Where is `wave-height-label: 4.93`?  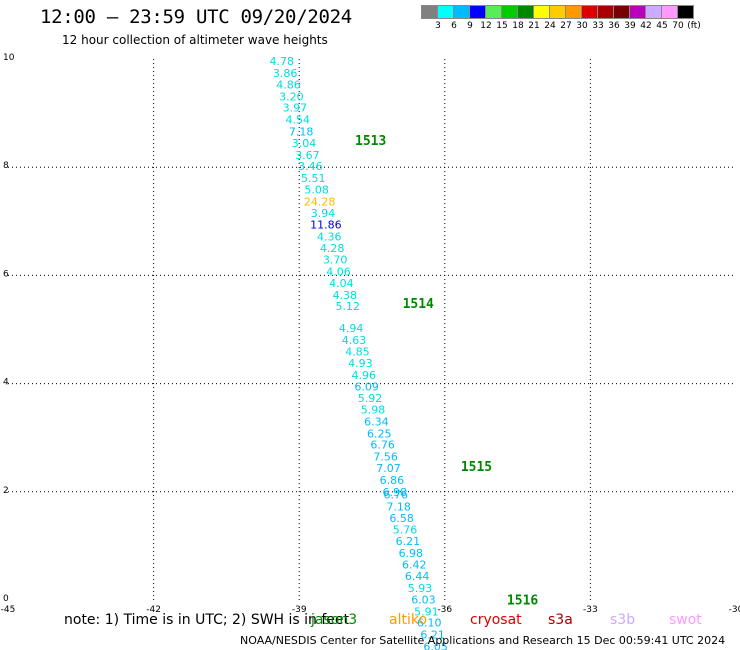
wave-height-label: 4.93 is located at coordinates (360, 363).